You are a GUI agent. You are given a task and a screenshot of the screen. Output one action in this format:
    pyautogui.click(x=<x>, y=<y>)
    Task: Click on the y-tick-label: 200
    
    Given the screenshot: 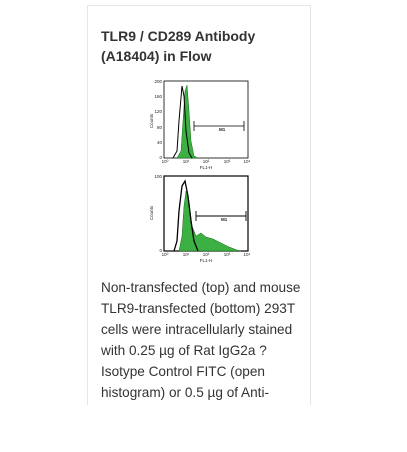 What is the action you would take?
    pyautogui.click(x=158, y=81)
    